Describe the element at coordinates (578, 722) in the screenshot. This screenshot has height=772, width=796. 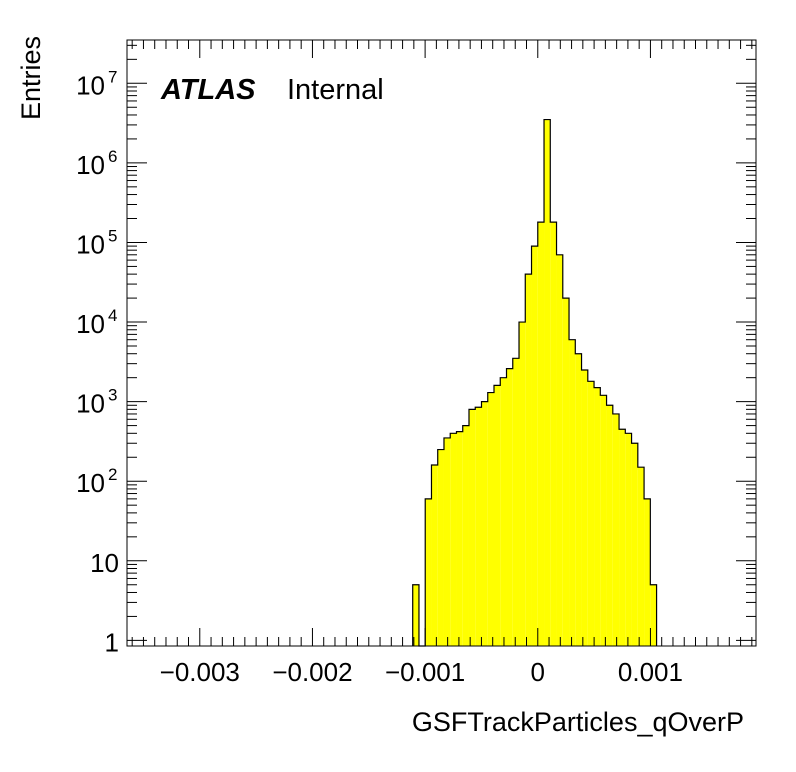
I see `x-axis-label: GSFTrackParticles_qOverP` at that location.